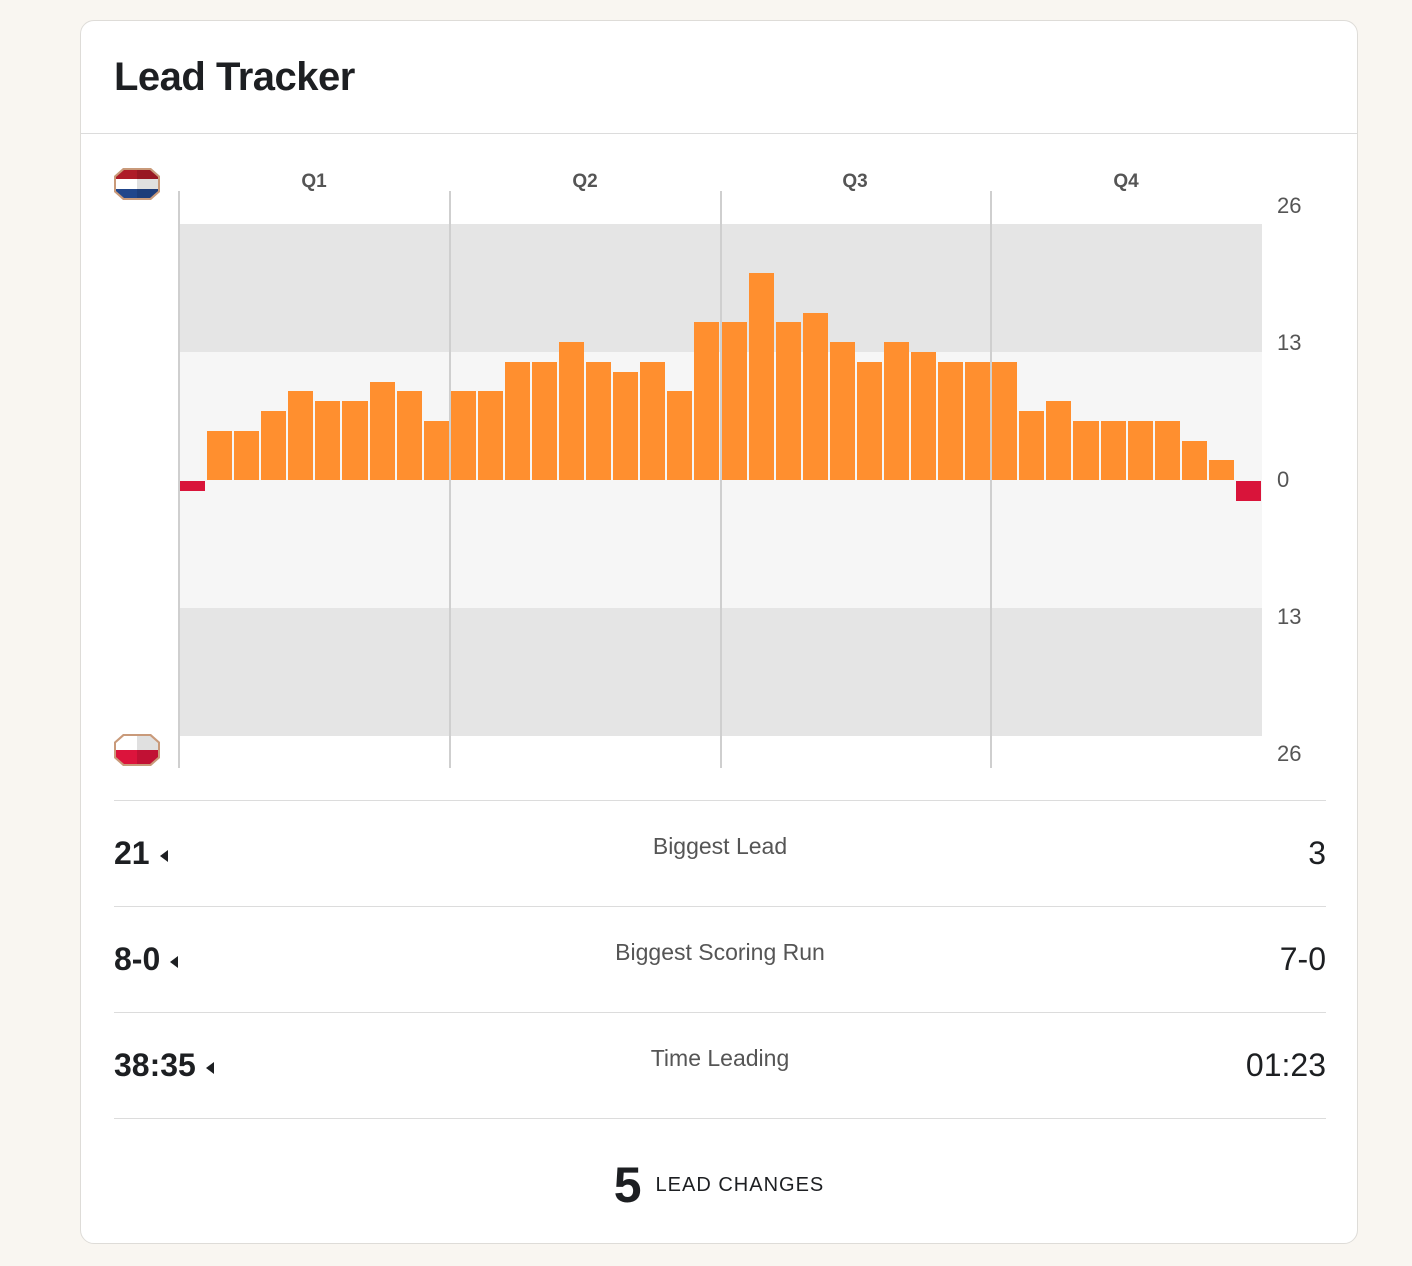 This screenshot has width=1412, height=1266. What do you see at coordinates (585, 181) in the screenshot?
I see `quarter-label: Q2` at bounding box center [585, 181].